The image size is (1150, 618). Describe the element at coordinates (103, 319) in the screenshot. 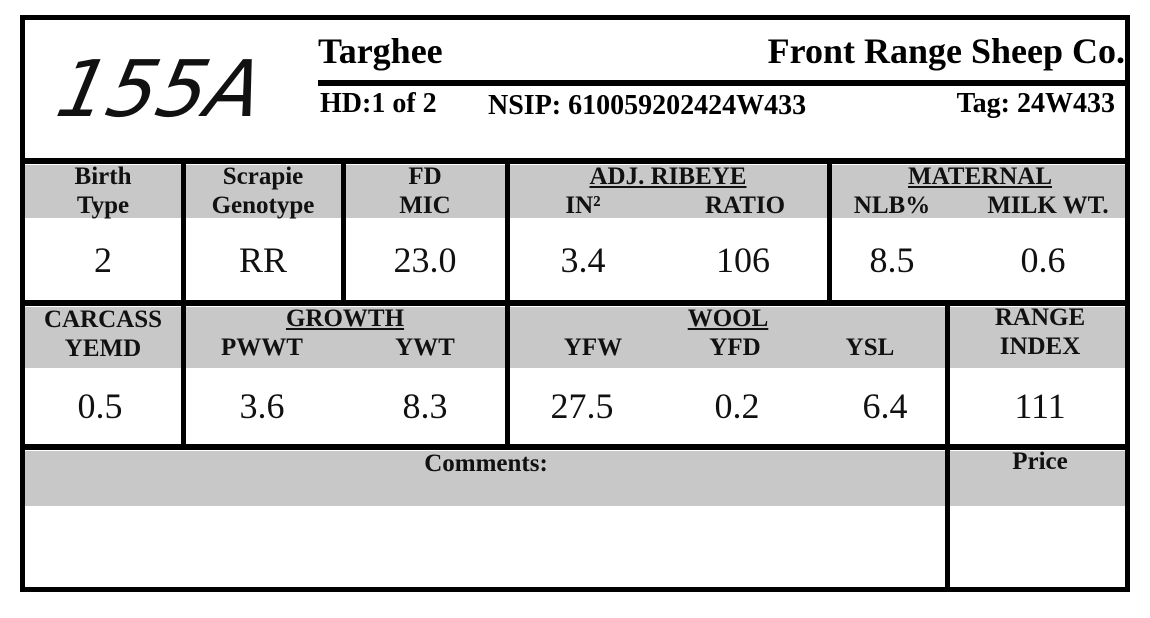

I see `label: CARCASS` at that location.